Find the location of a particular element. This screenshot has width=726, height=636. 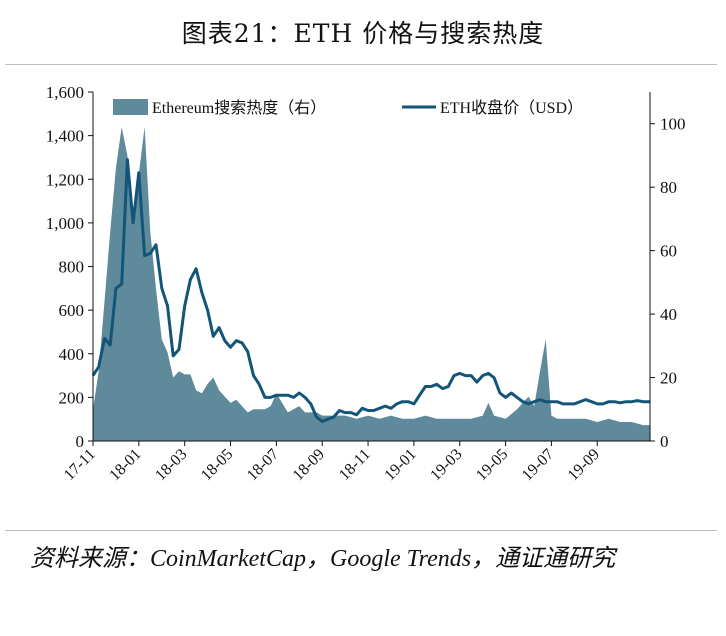

x-tick-label: 19-07 is located at coordinates (538, 465).